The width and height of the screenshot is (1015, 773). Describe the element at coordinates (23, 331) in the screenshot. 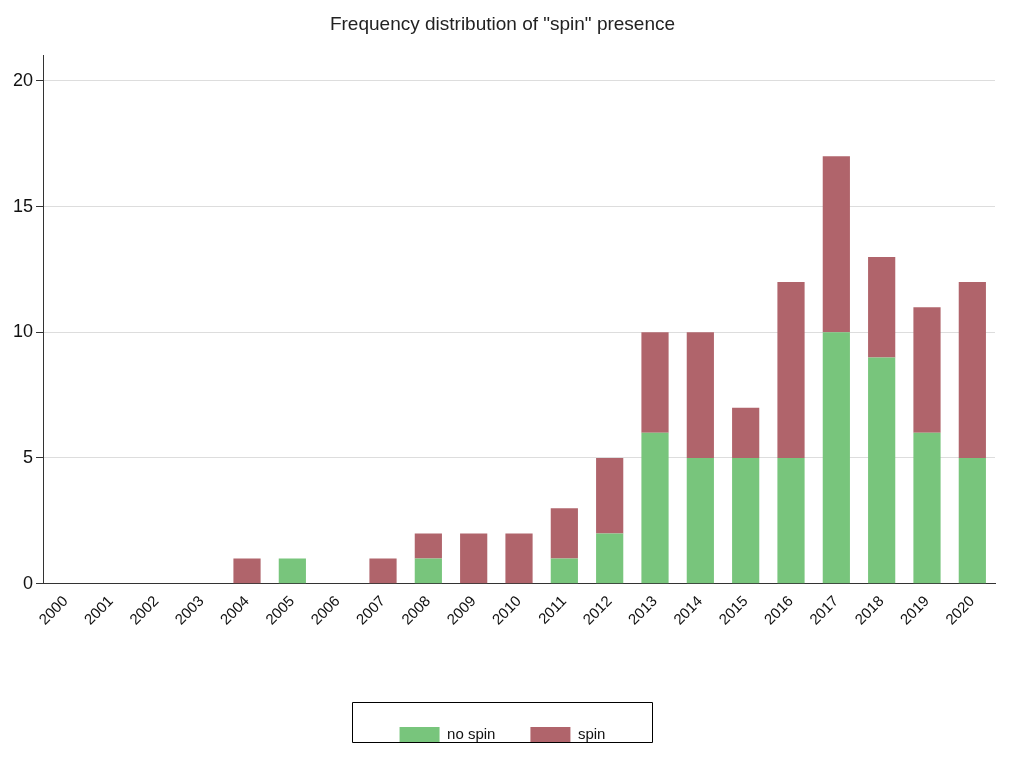

I see `y-tick-label: 10` at that location.